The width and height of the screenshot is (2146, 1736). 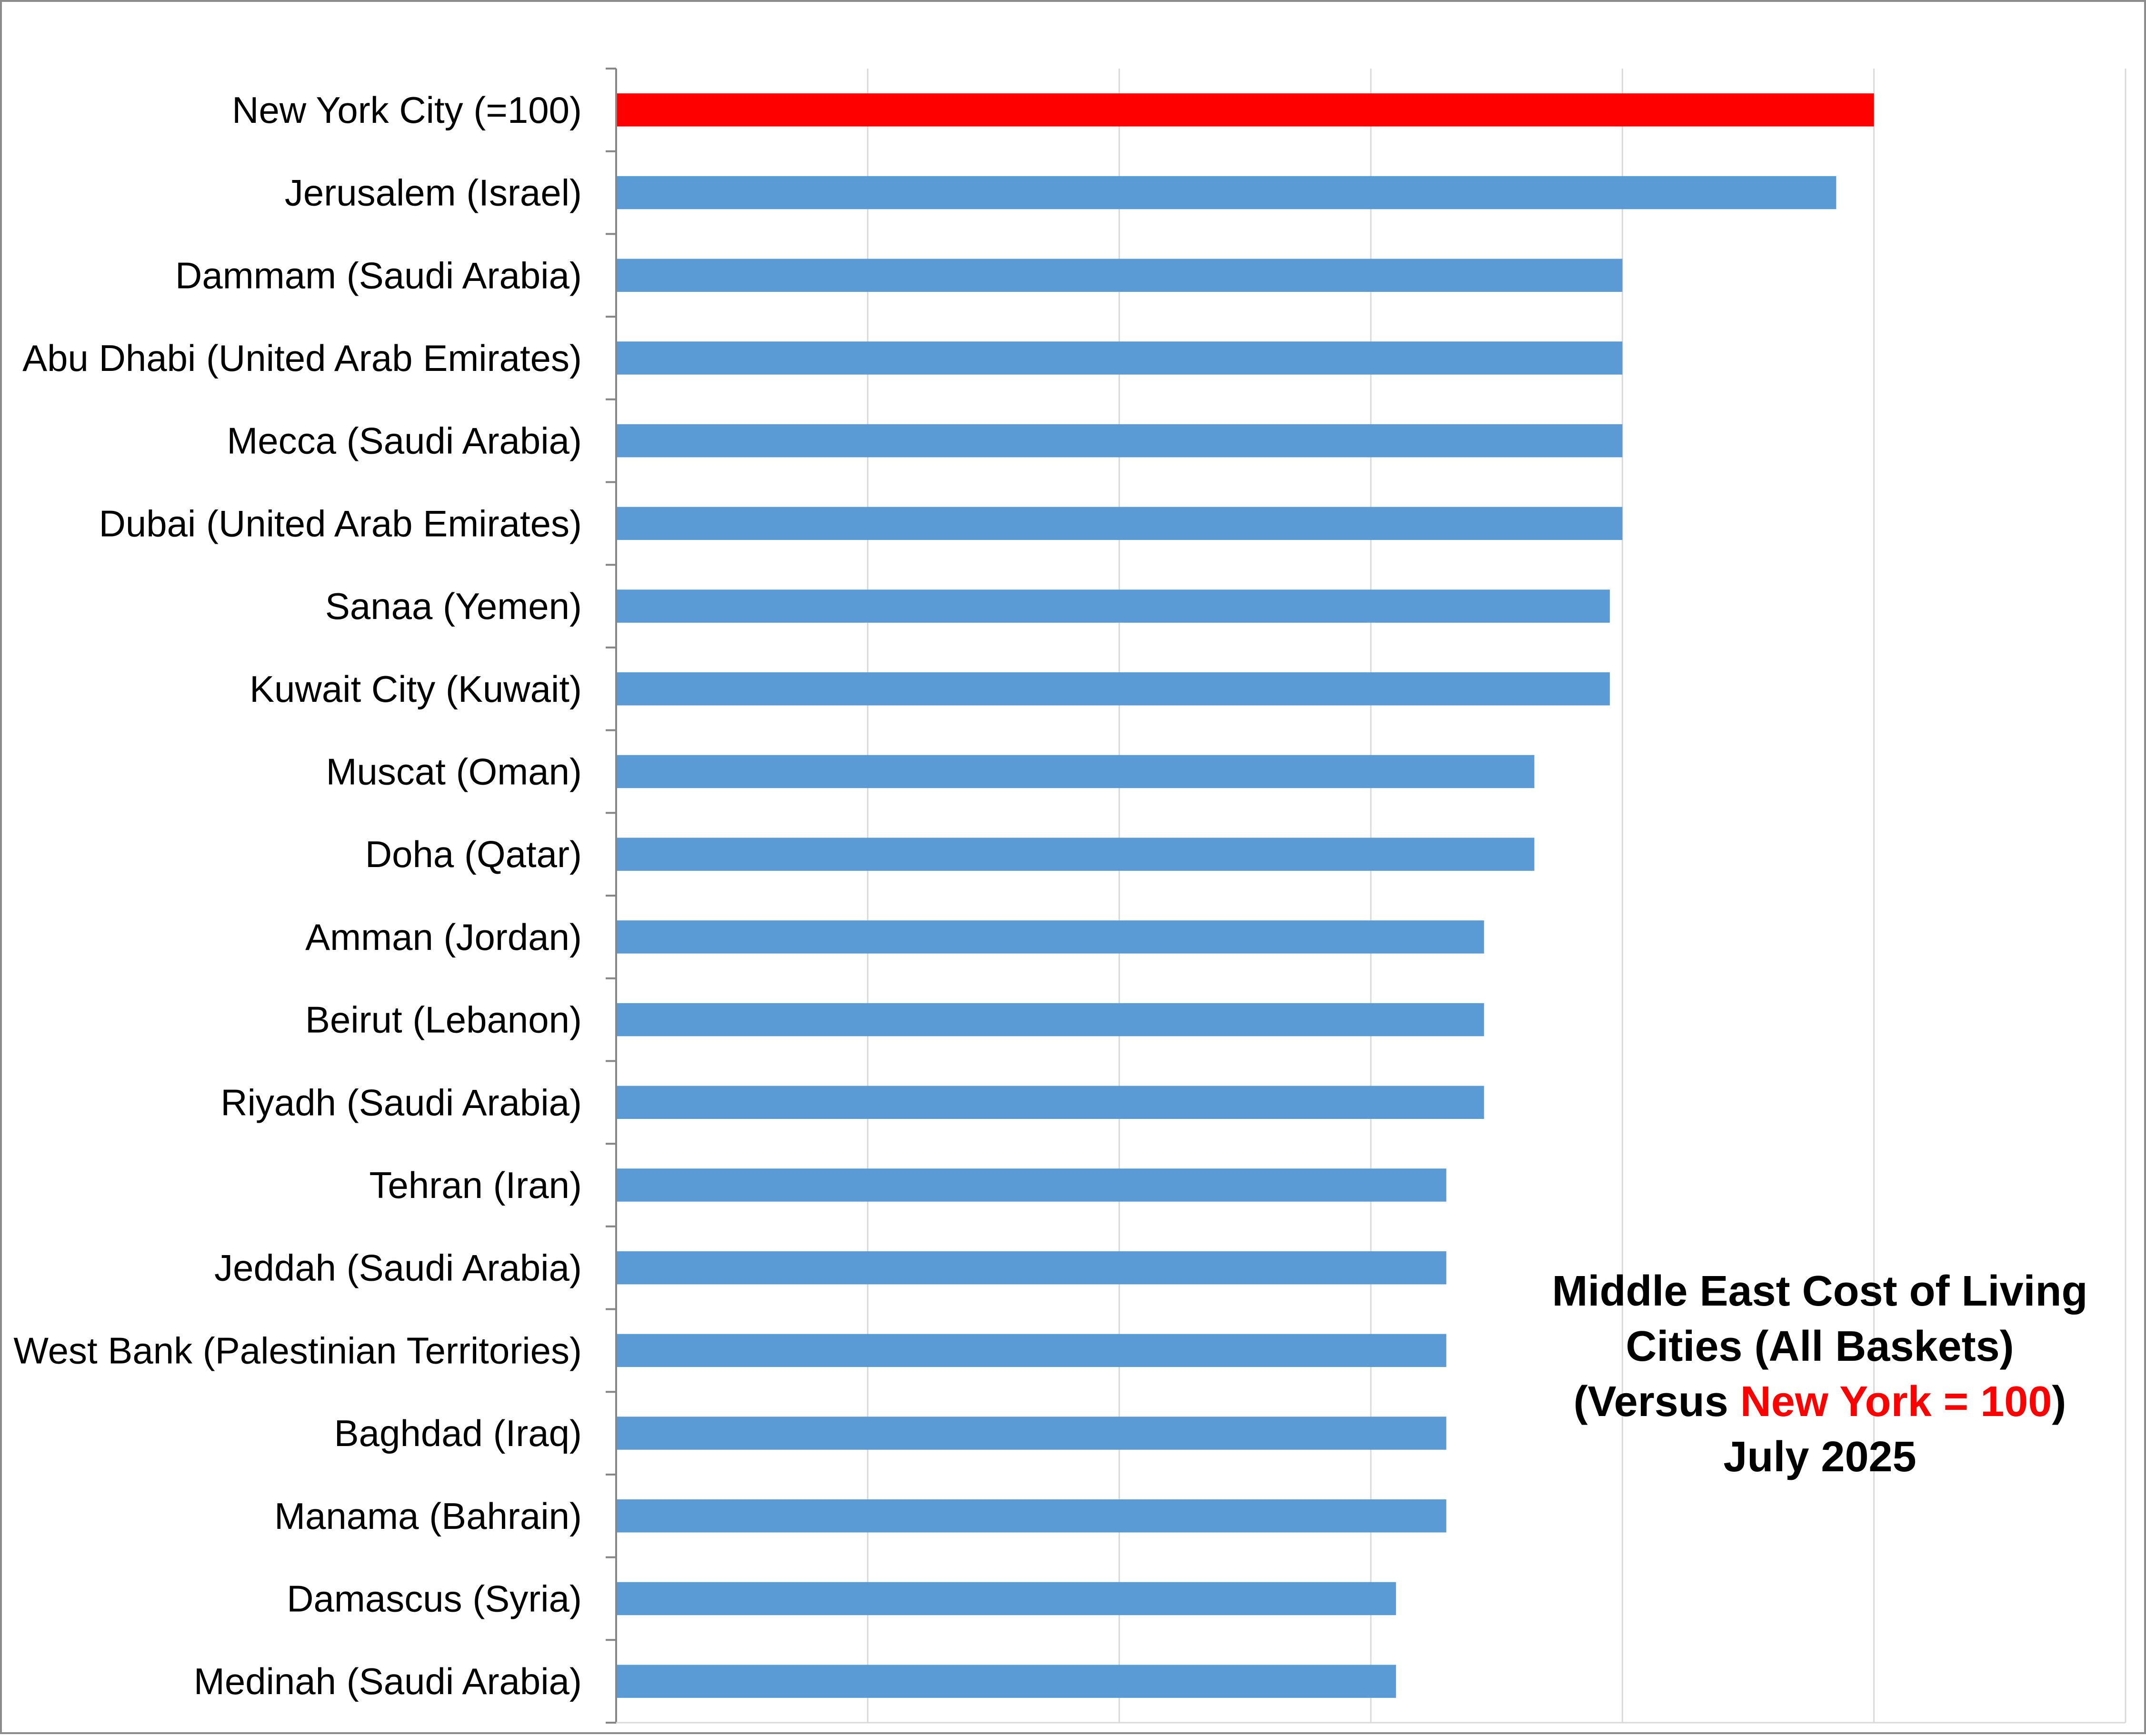 What do you see at coordinates (404, 441) in the screenshot?
I see `category-label-5: Mecca (Saudi Arabia)` at bounding box center [404, 441].